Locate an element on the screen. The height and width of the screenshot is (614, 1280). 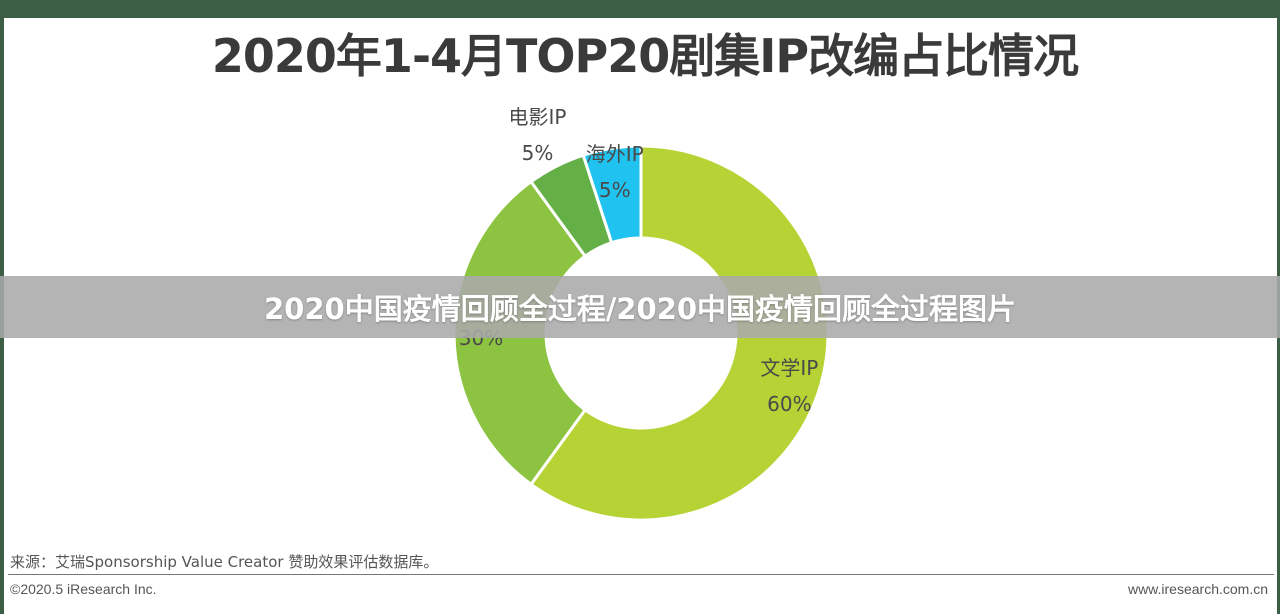
footer-copyright: ©2020.5 iResearch Inc. is located at coordinates (83, 589).